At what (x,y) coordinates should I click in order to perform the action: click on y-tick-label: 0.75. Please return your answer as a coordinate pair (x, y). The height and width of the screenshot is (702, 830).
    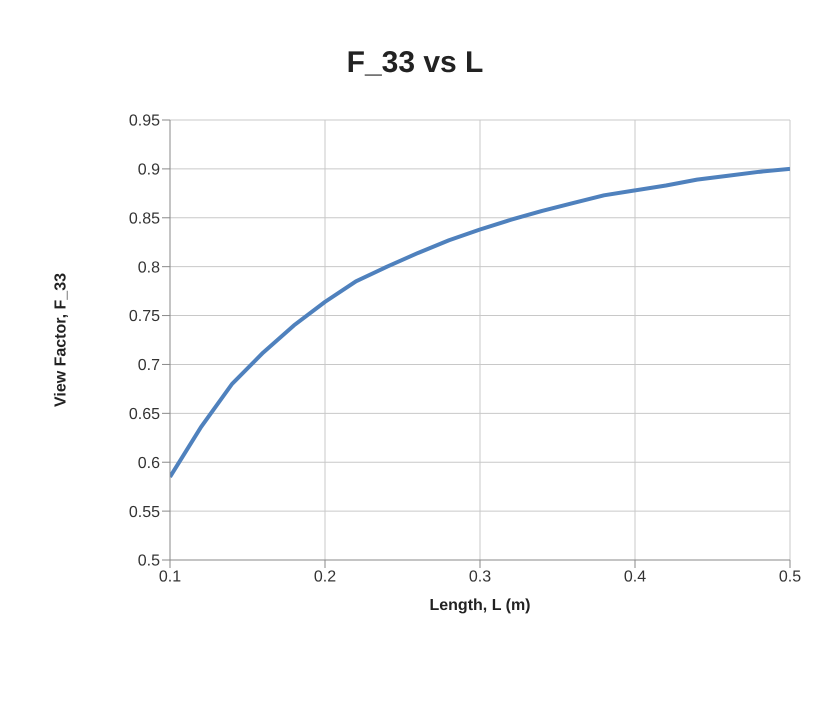
    Looking at the image, I should click on (144, 317).